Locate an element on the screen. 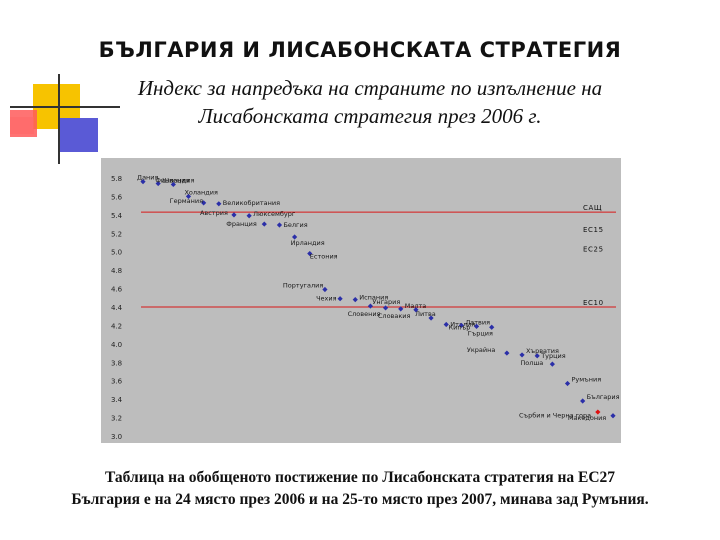  data-label: Румъния is located at coordinates (587, 379).